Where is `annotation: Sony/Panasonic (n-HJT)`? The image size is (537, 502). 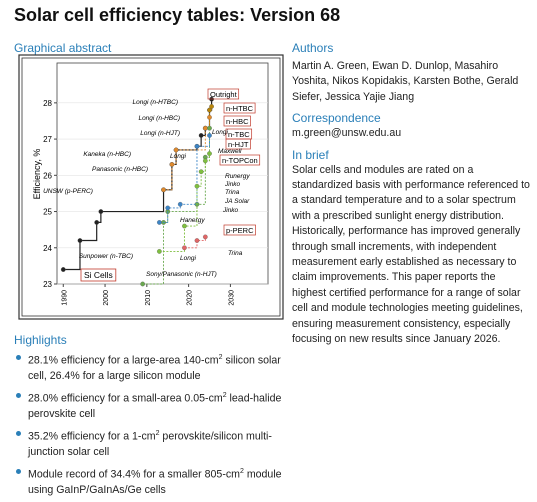 annotation: Sony/Panasonic (n-HJT) is located at coordinates (181, 274).